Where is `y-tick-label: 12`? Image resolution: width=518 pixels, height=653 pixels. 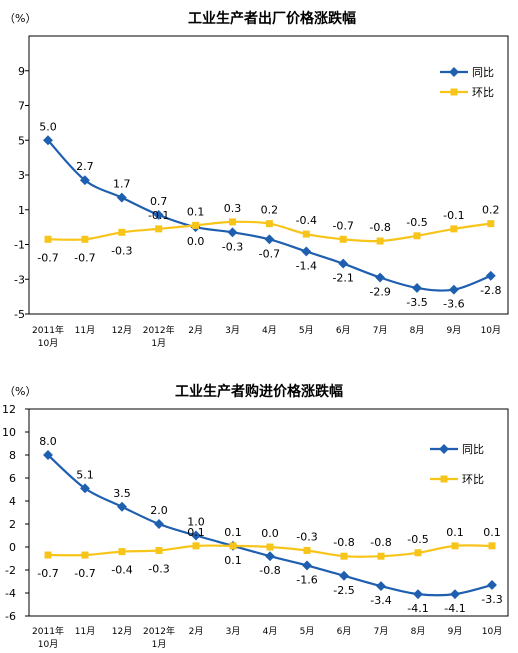
y-tick-label: 12 is located at coordinates (9, 409).